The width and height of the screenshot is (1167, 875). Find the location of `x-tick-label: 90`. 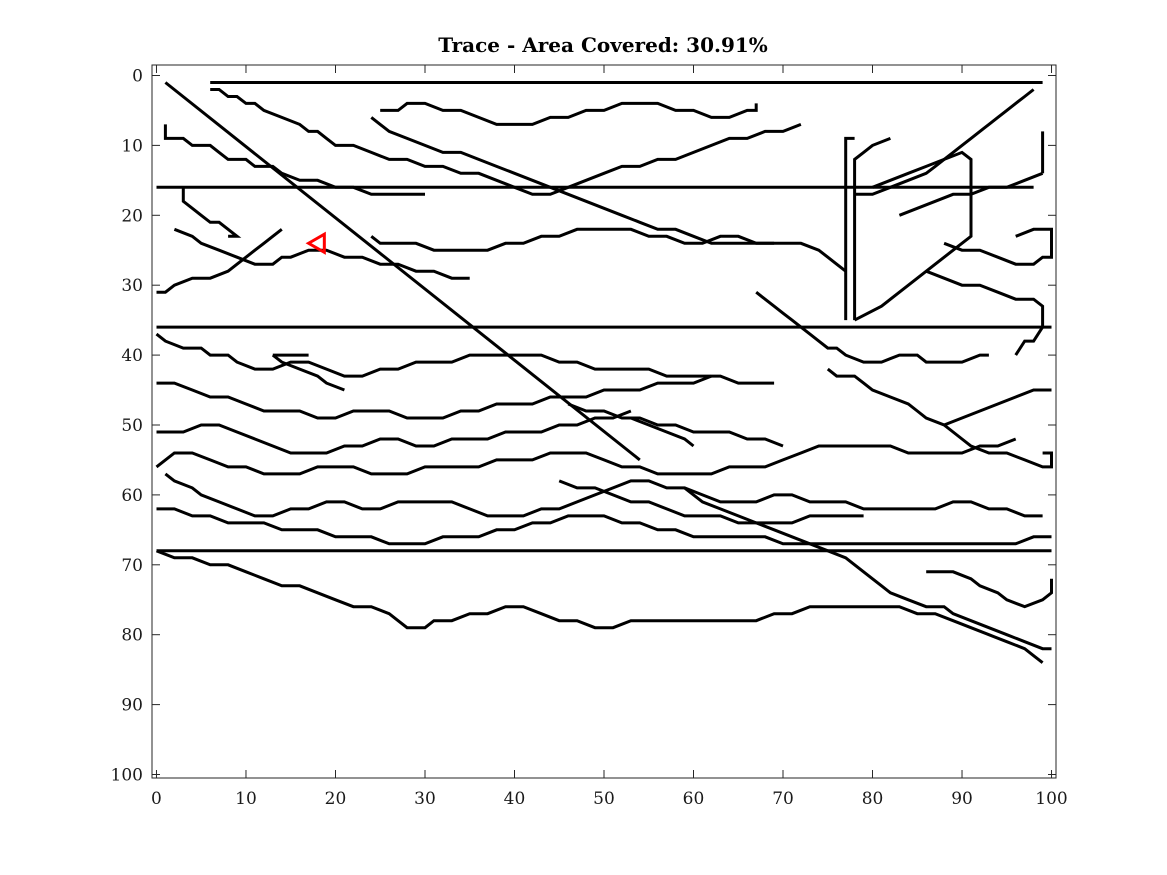

x-tick-label: 90 is located at coordinates (962, 799).